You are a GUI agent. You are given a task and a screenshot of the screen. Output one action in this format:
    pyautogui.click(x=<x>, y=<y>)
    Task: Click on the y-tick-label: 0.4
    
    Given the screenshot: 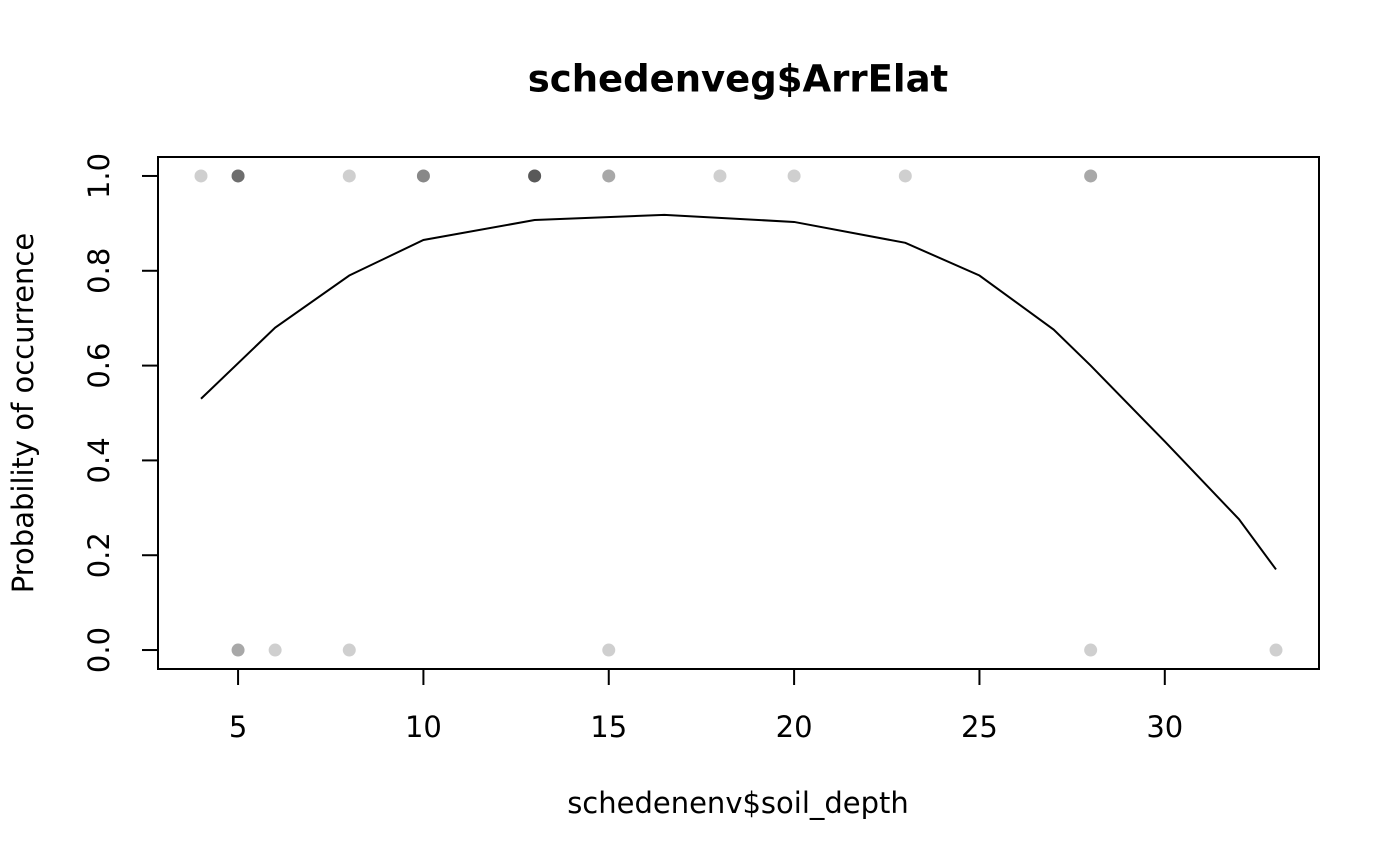 What is the action you would take?
    pyautogui.click(x=99, y=460)
    